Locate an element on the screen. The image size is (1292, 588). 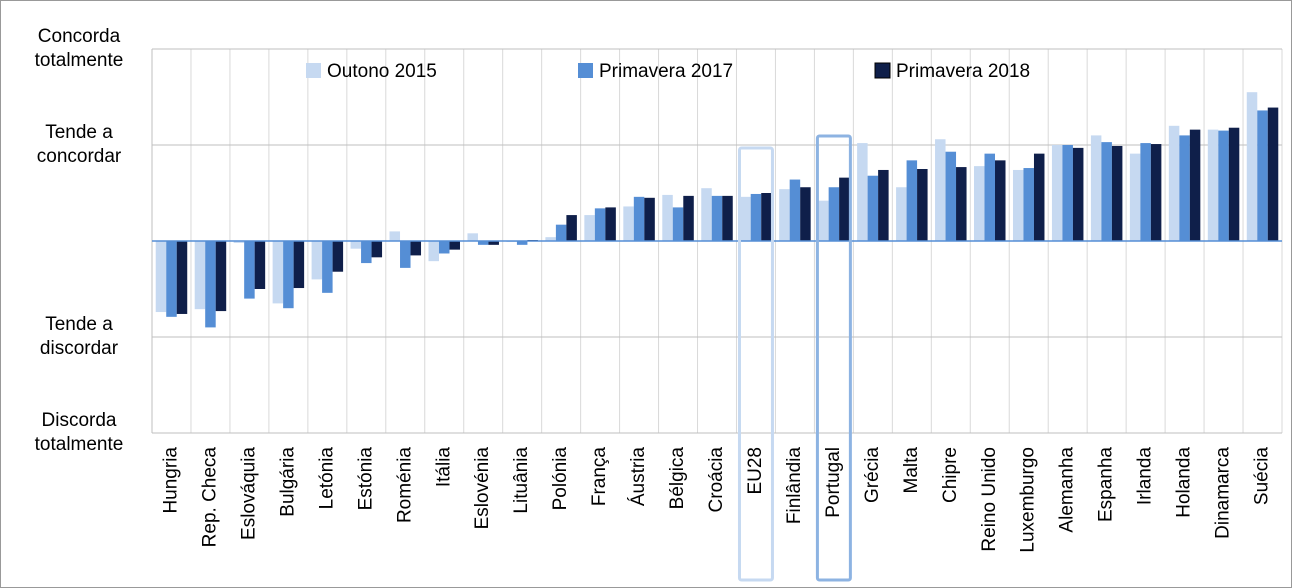
x-tick-label: Dinamarca is located at coordinates (1223, 493).